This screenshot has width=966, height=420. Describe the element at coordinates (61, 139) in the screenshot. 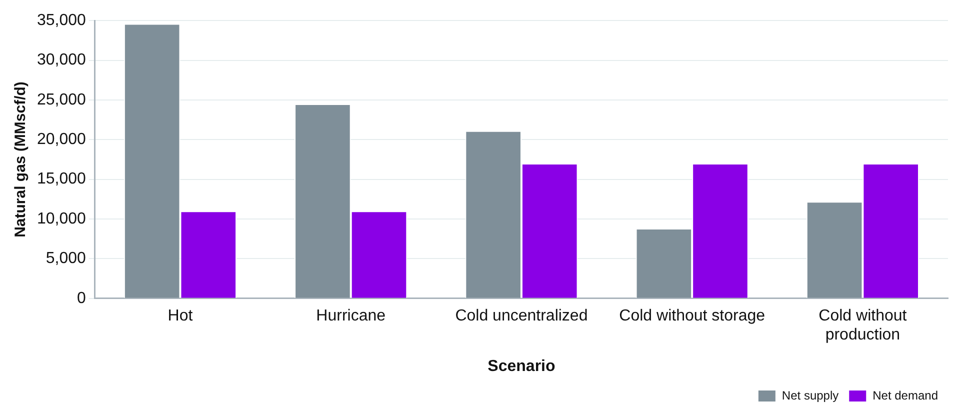

I see `y-tick-label: 20,000` at that location.